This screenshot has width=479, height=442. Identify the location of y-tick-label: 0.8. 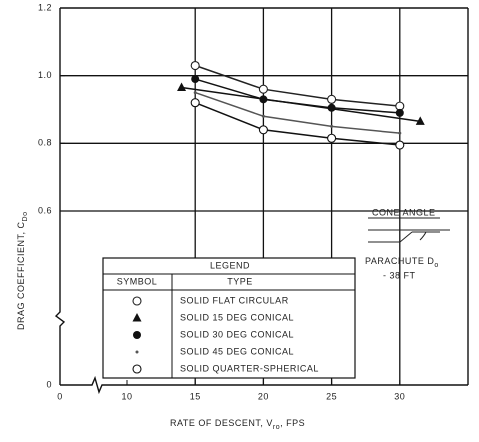
(45, 143).